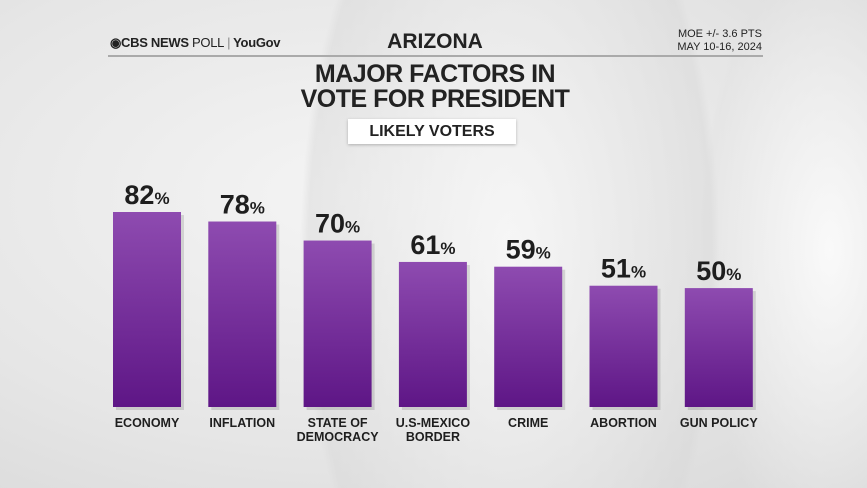 The width and height of the screenshot is (867, 488). What do you see at coordinates (435, 56) in the screenshot?
I see `header-divider` at bounding box center [435, 56].